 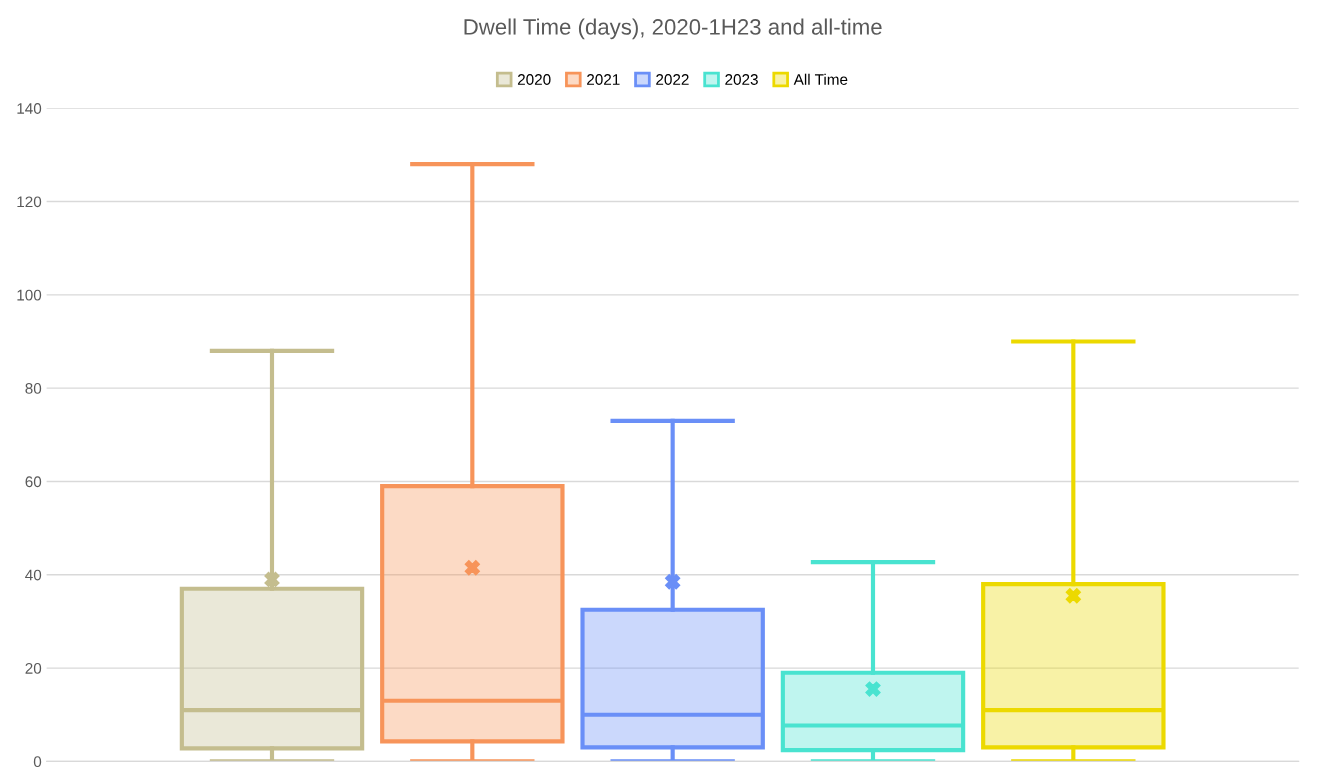 What do you see at coordinates (534, 79) in the screenshot?
I see `legend-label: 2020` at bounding box center [534, 79].